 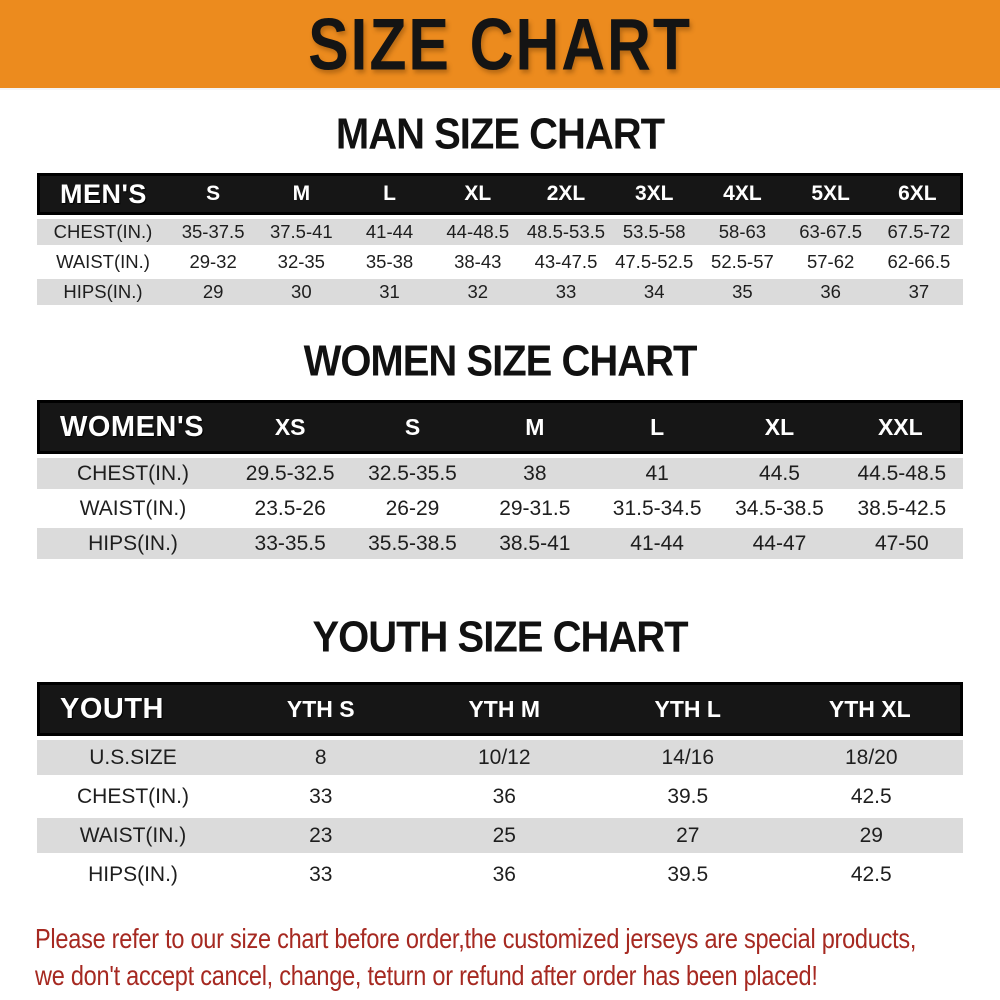 I want to click on table-corner-label: MEN'S, so click(x=103, y=194).